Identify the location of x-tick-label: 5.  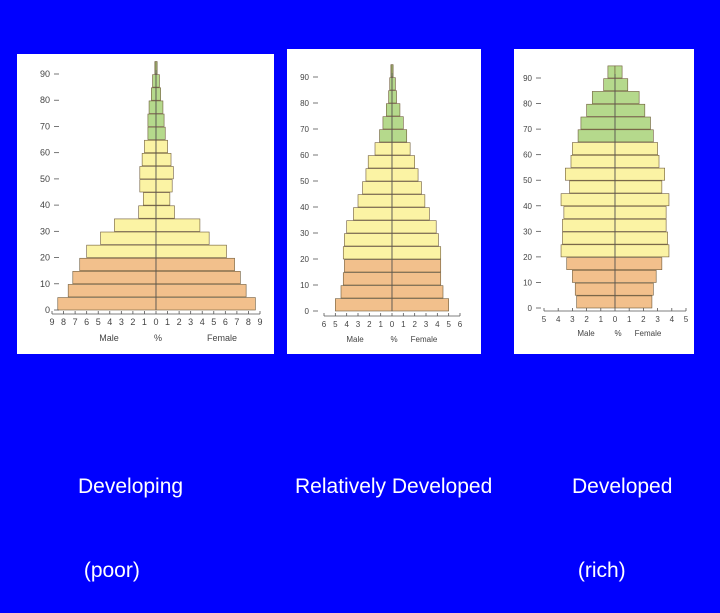
(213, 322).